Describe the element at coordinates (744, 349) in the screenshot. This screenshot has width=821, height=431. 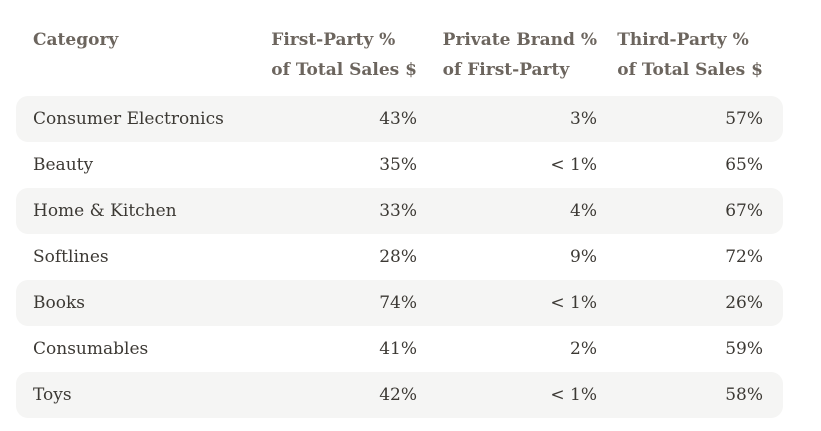
I see `third-party-percent-cell: 59%` at that location.